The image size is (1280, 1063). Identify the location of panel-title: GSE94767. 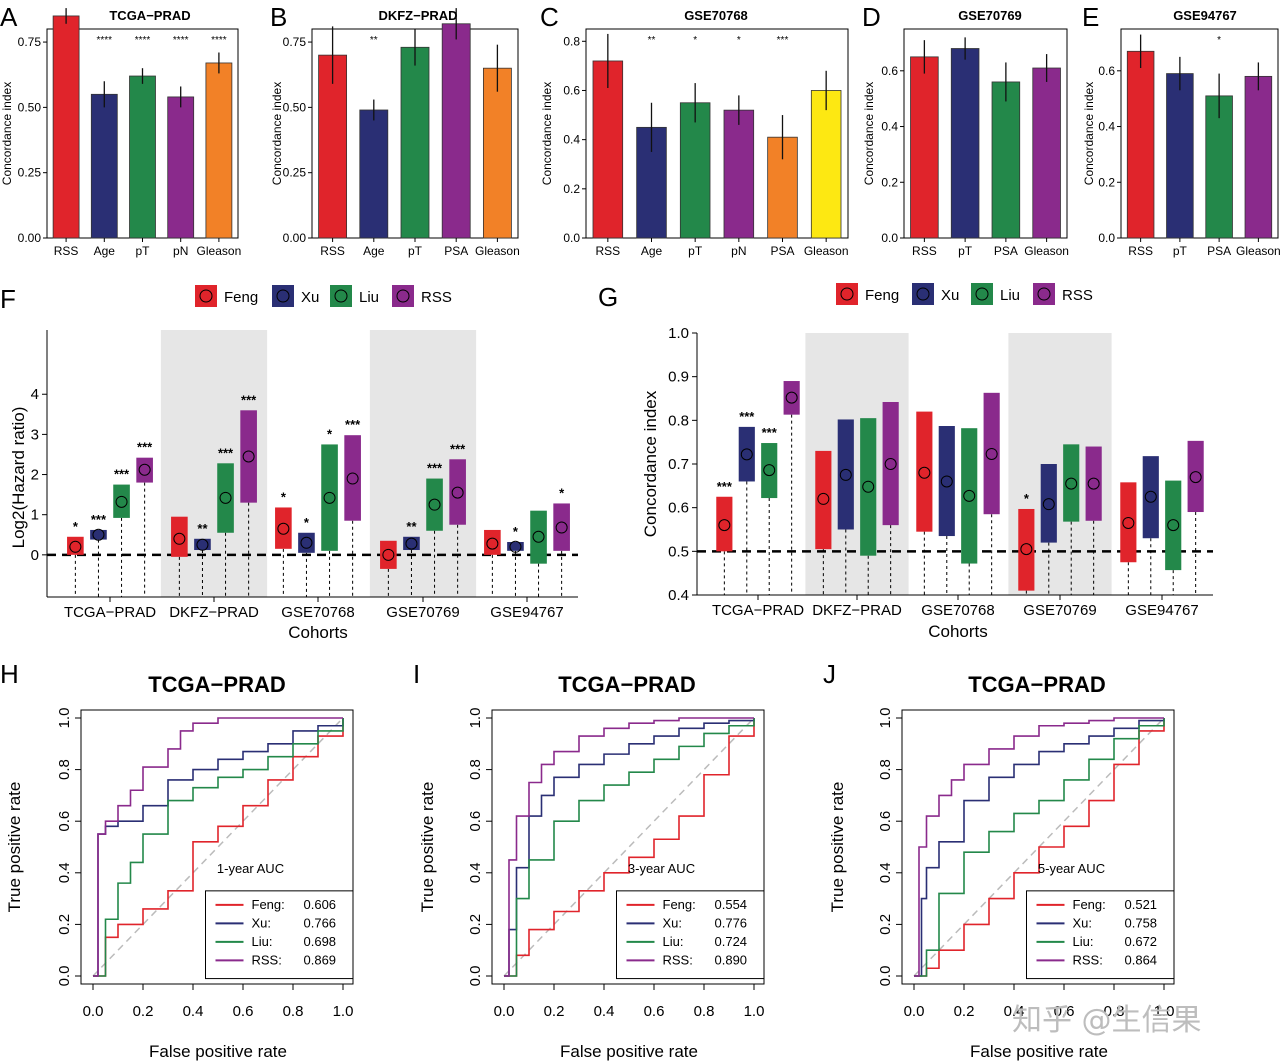
(1205, 15).